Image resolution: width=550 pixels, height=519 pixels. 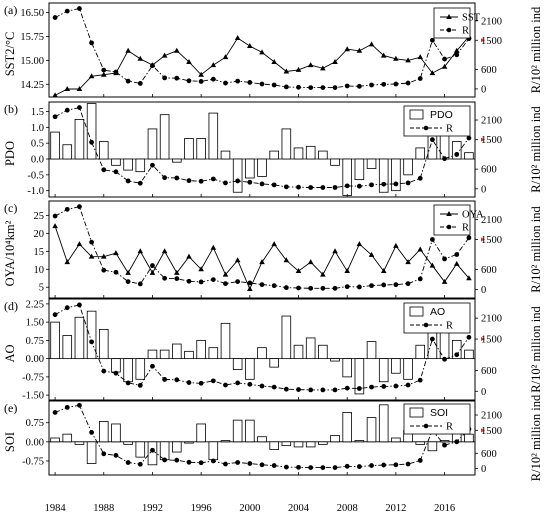 What do you see at coordinates (439, 413) in the screenshot?
I see `legend-label-soi: SOI` at bounding box center [439, 413].